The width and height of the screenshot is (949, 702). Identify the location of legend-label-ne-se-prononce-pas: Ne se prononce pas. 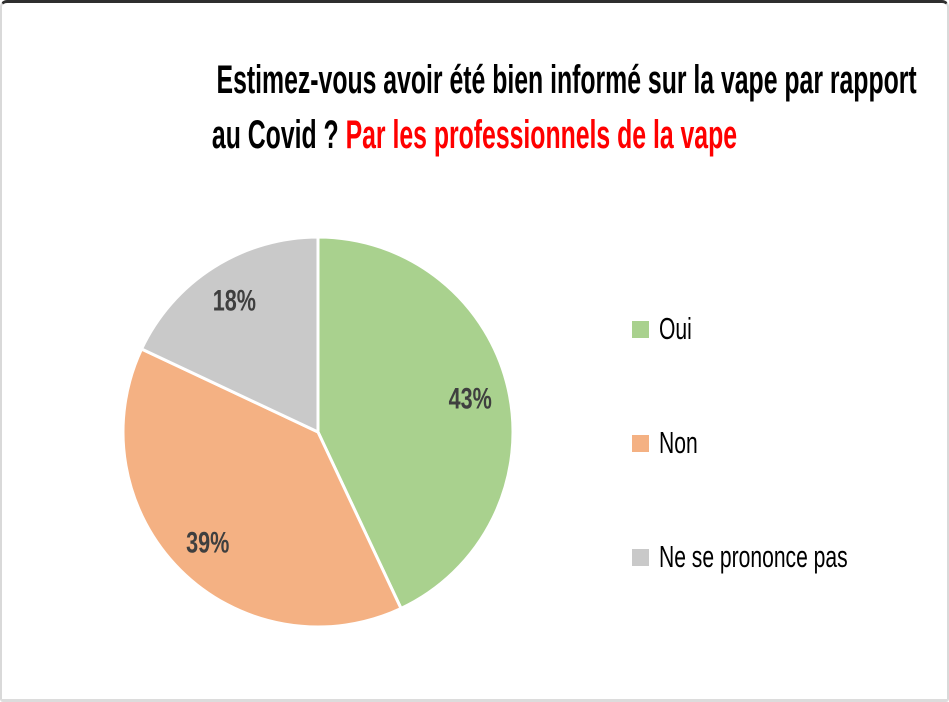
(753, 556).